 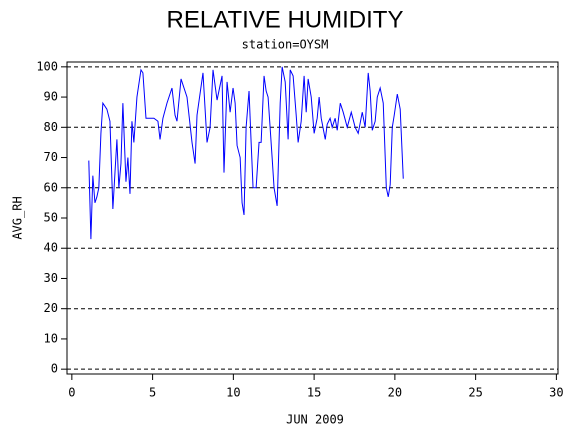 I want to click on y-tick-label: 50, so click(x=51, y=218).